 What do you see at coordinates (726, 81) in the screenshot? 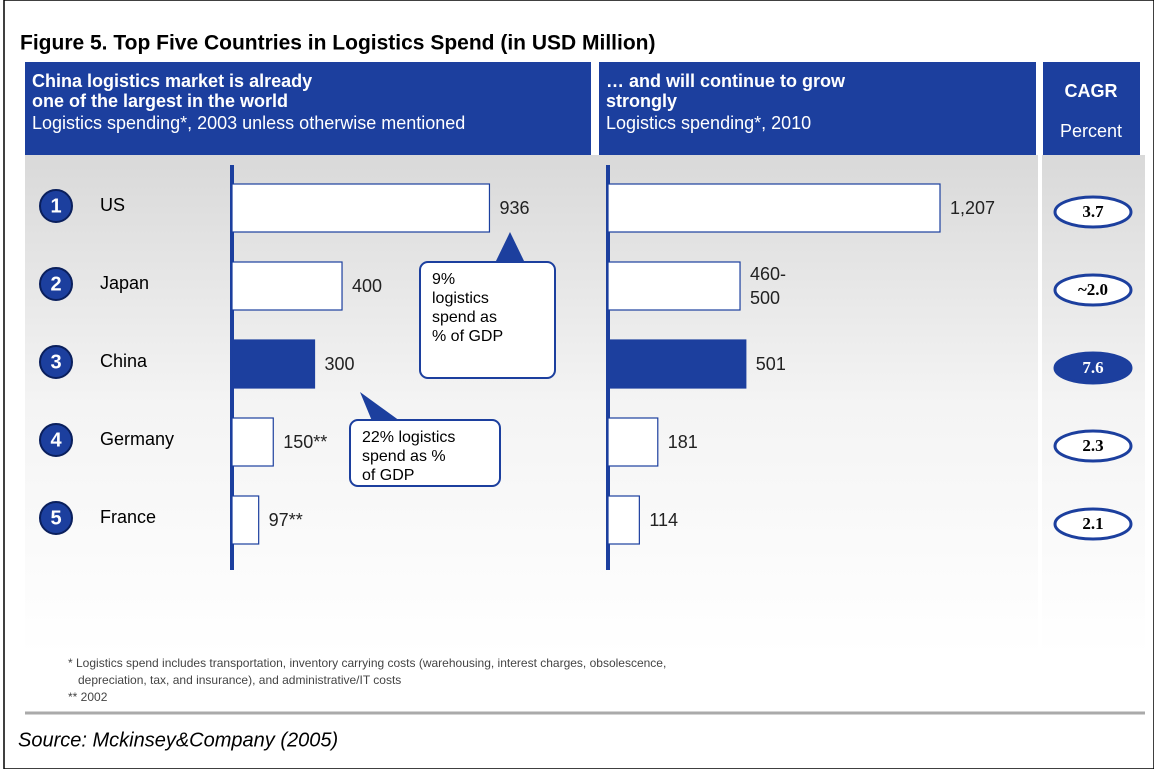
I see `header-title: … and will continue to grow` at bounding box center [726, 81].